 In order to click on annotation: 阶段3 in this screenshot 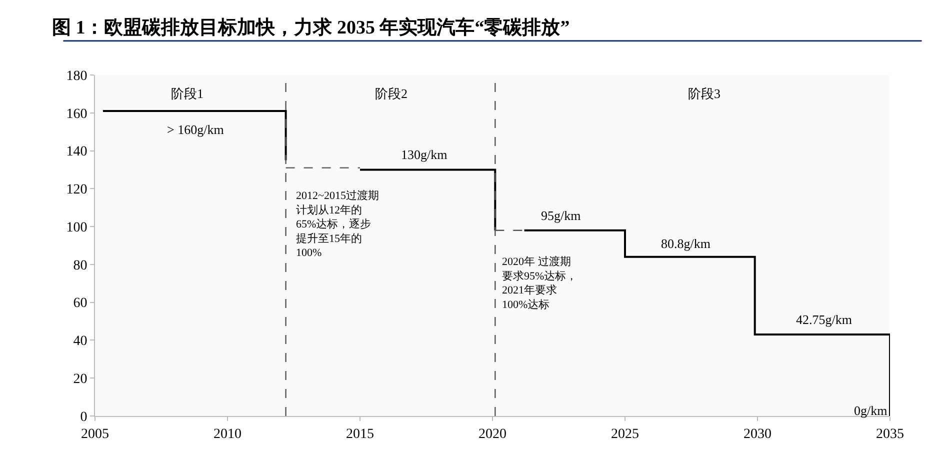, I will do `click(704, 93)`.